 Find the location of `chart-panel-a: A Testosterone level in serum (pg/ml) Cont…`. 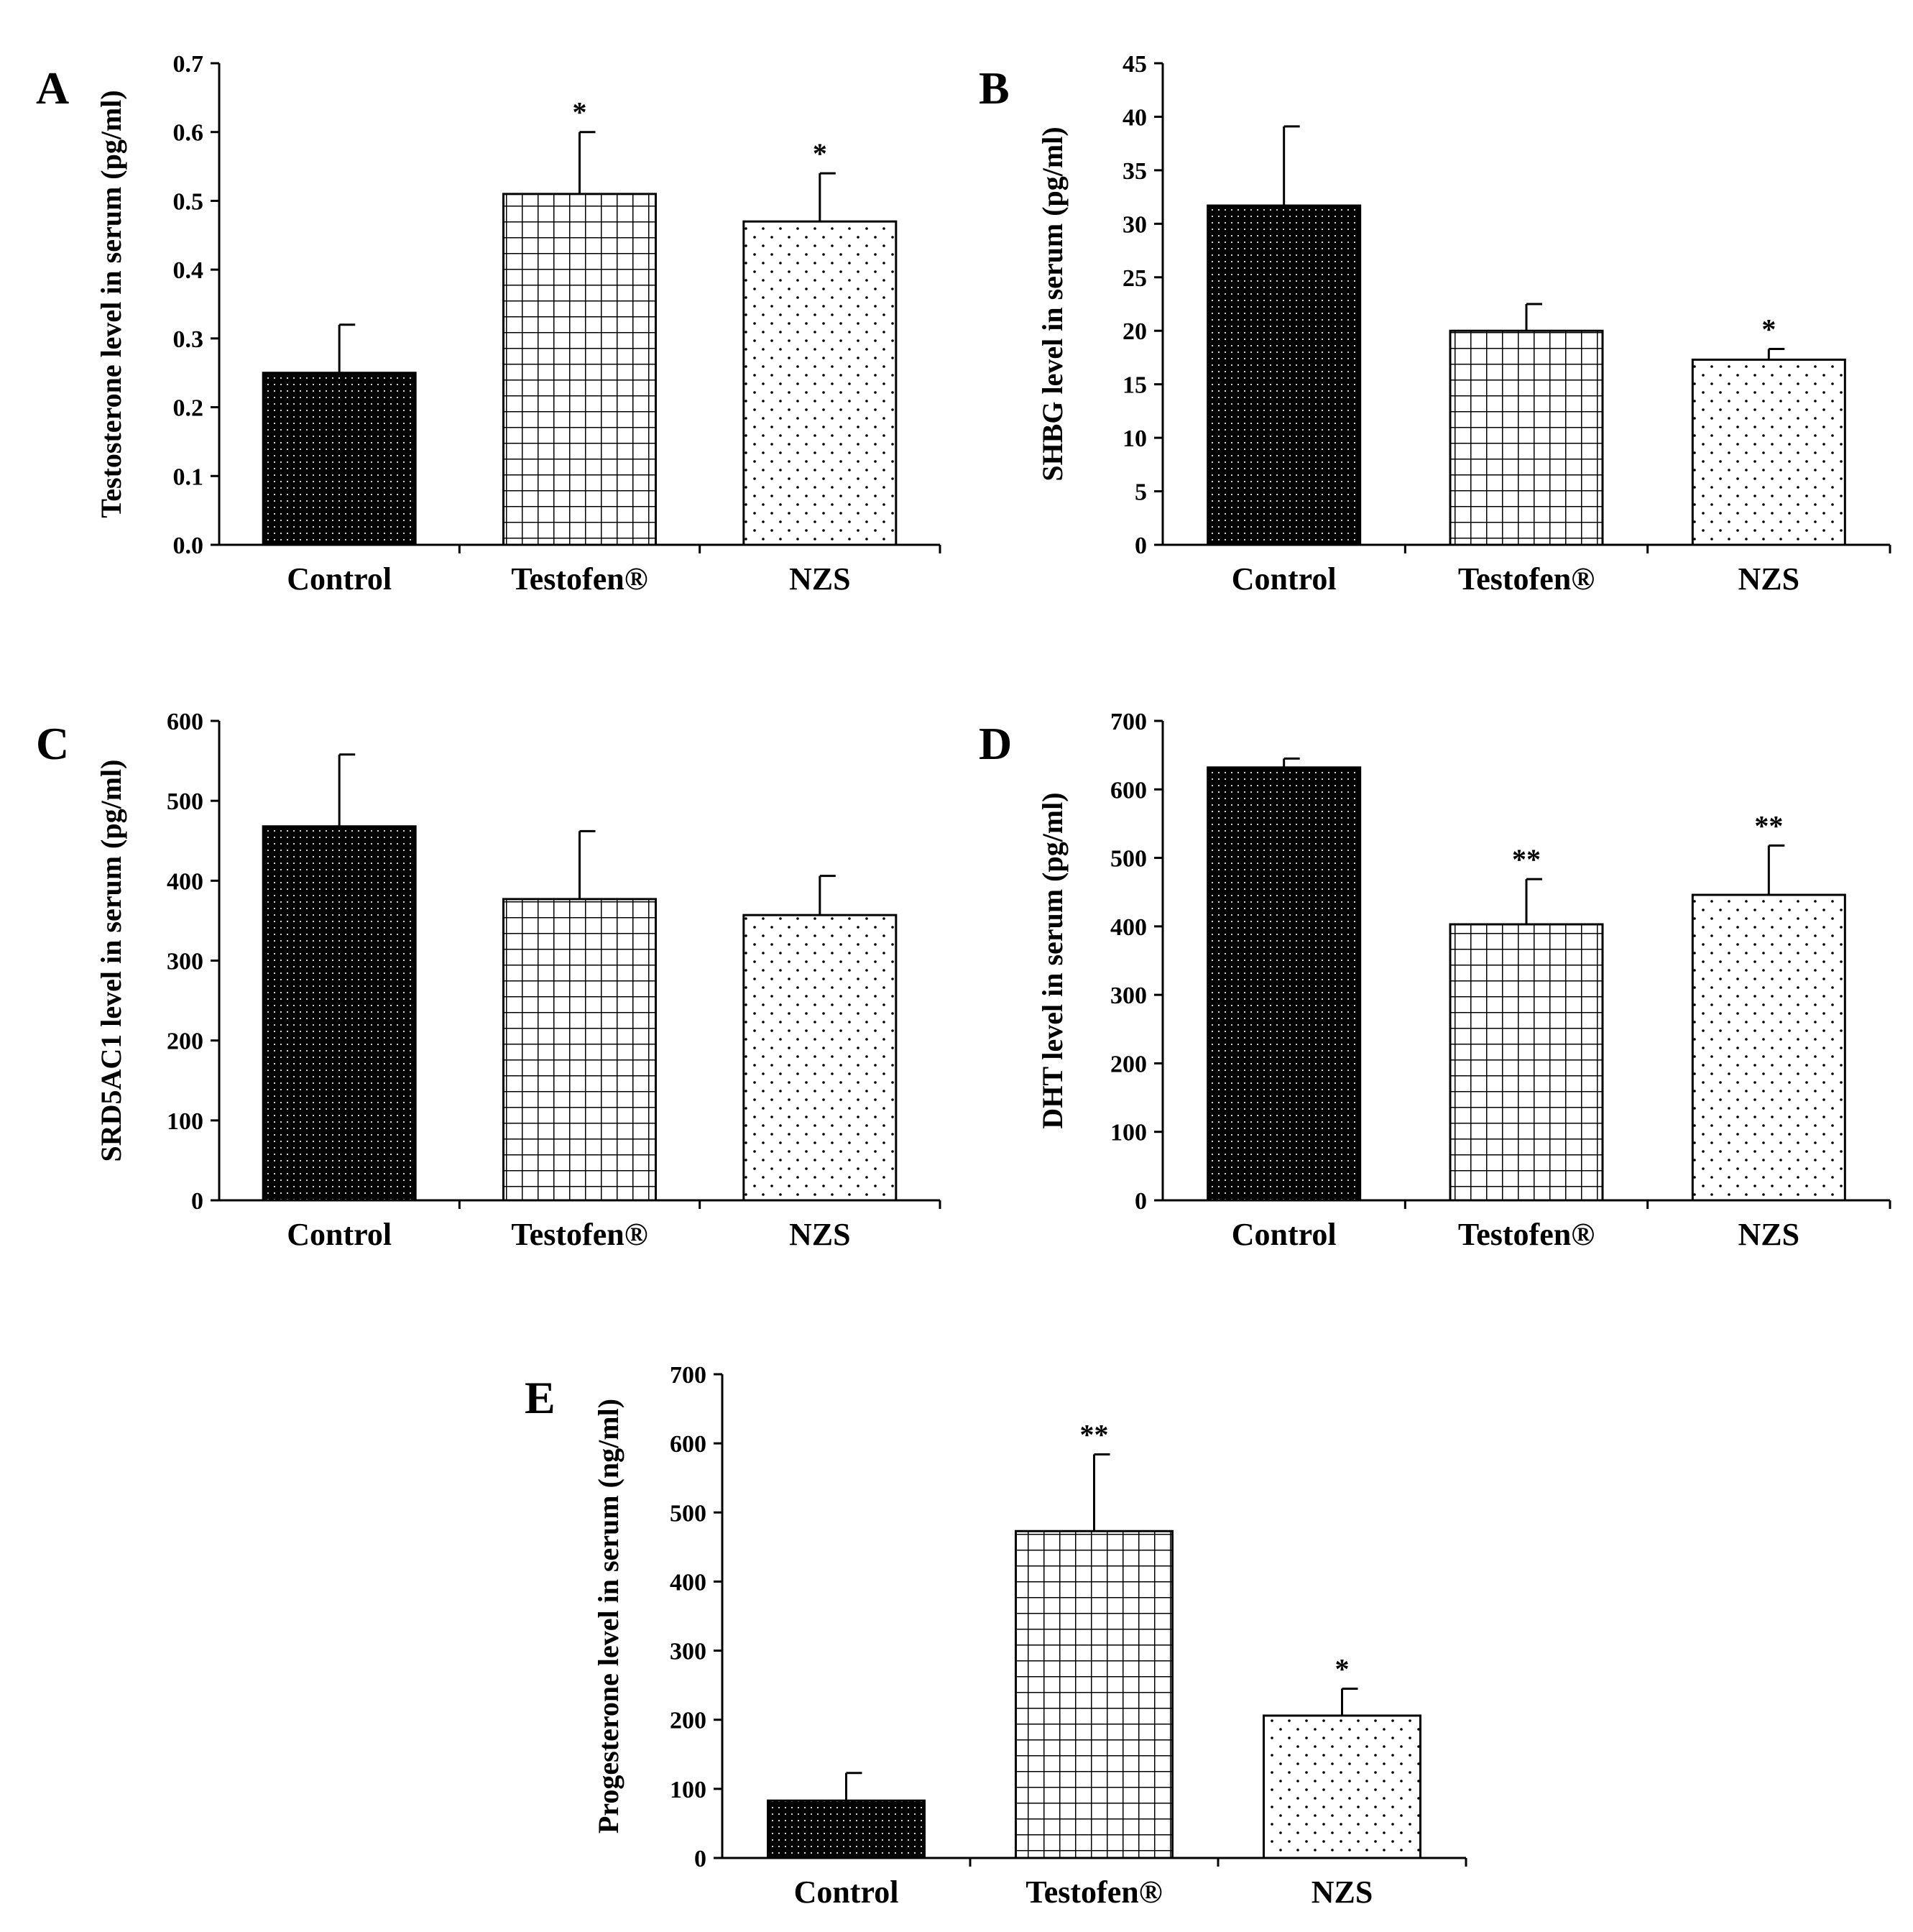

chart-panel-a: A Testosterone level in serum (pg/ml) Cont… is located at coordinates (488, 324).